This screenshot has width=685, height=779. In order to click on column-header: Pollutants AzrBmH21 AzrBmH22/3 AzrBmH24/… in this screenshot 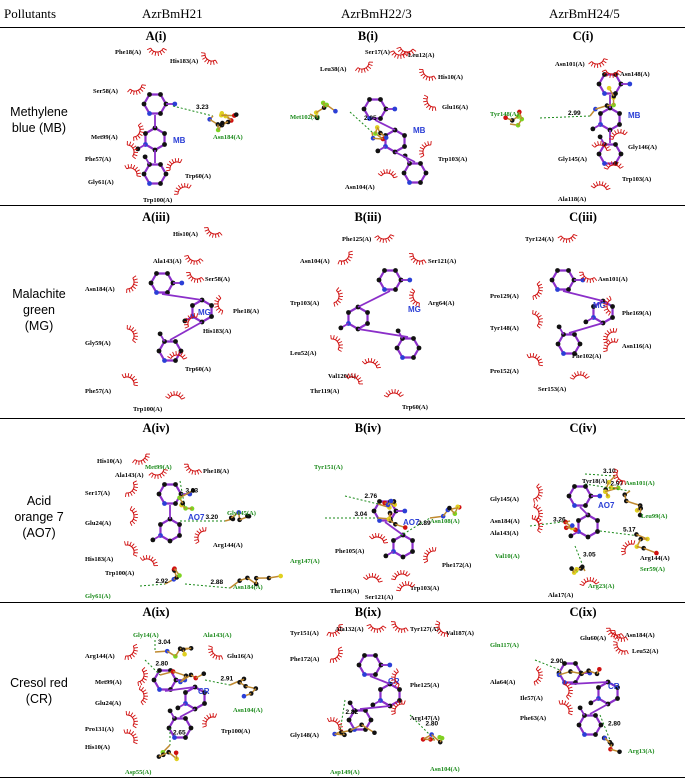, I will do `click(342, 13)`.